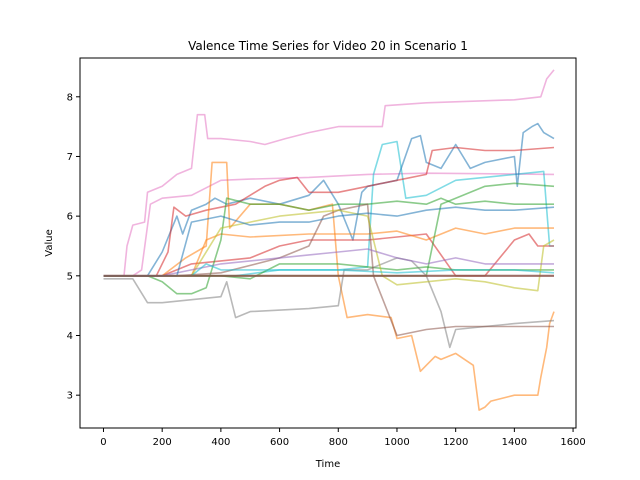 Image resolution: width=640 pixels, height=480 pixels. What do you see at coordinates (70, 157) in the screenshot?
I see `y-tick-label: 7` at bounding box center [70, 157].